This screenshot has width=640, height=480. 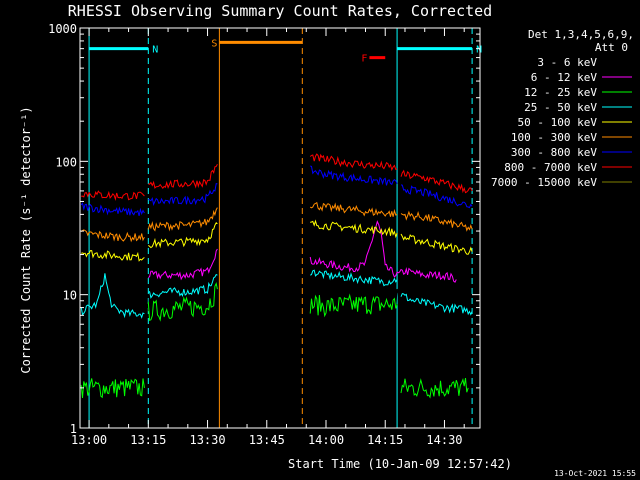 What do you see at coordinates (400, 464) in the screenshot?
I see `x-axis-label: Start Time (10-Jan-09 12:57:42)` at bounding box center [400, 464].